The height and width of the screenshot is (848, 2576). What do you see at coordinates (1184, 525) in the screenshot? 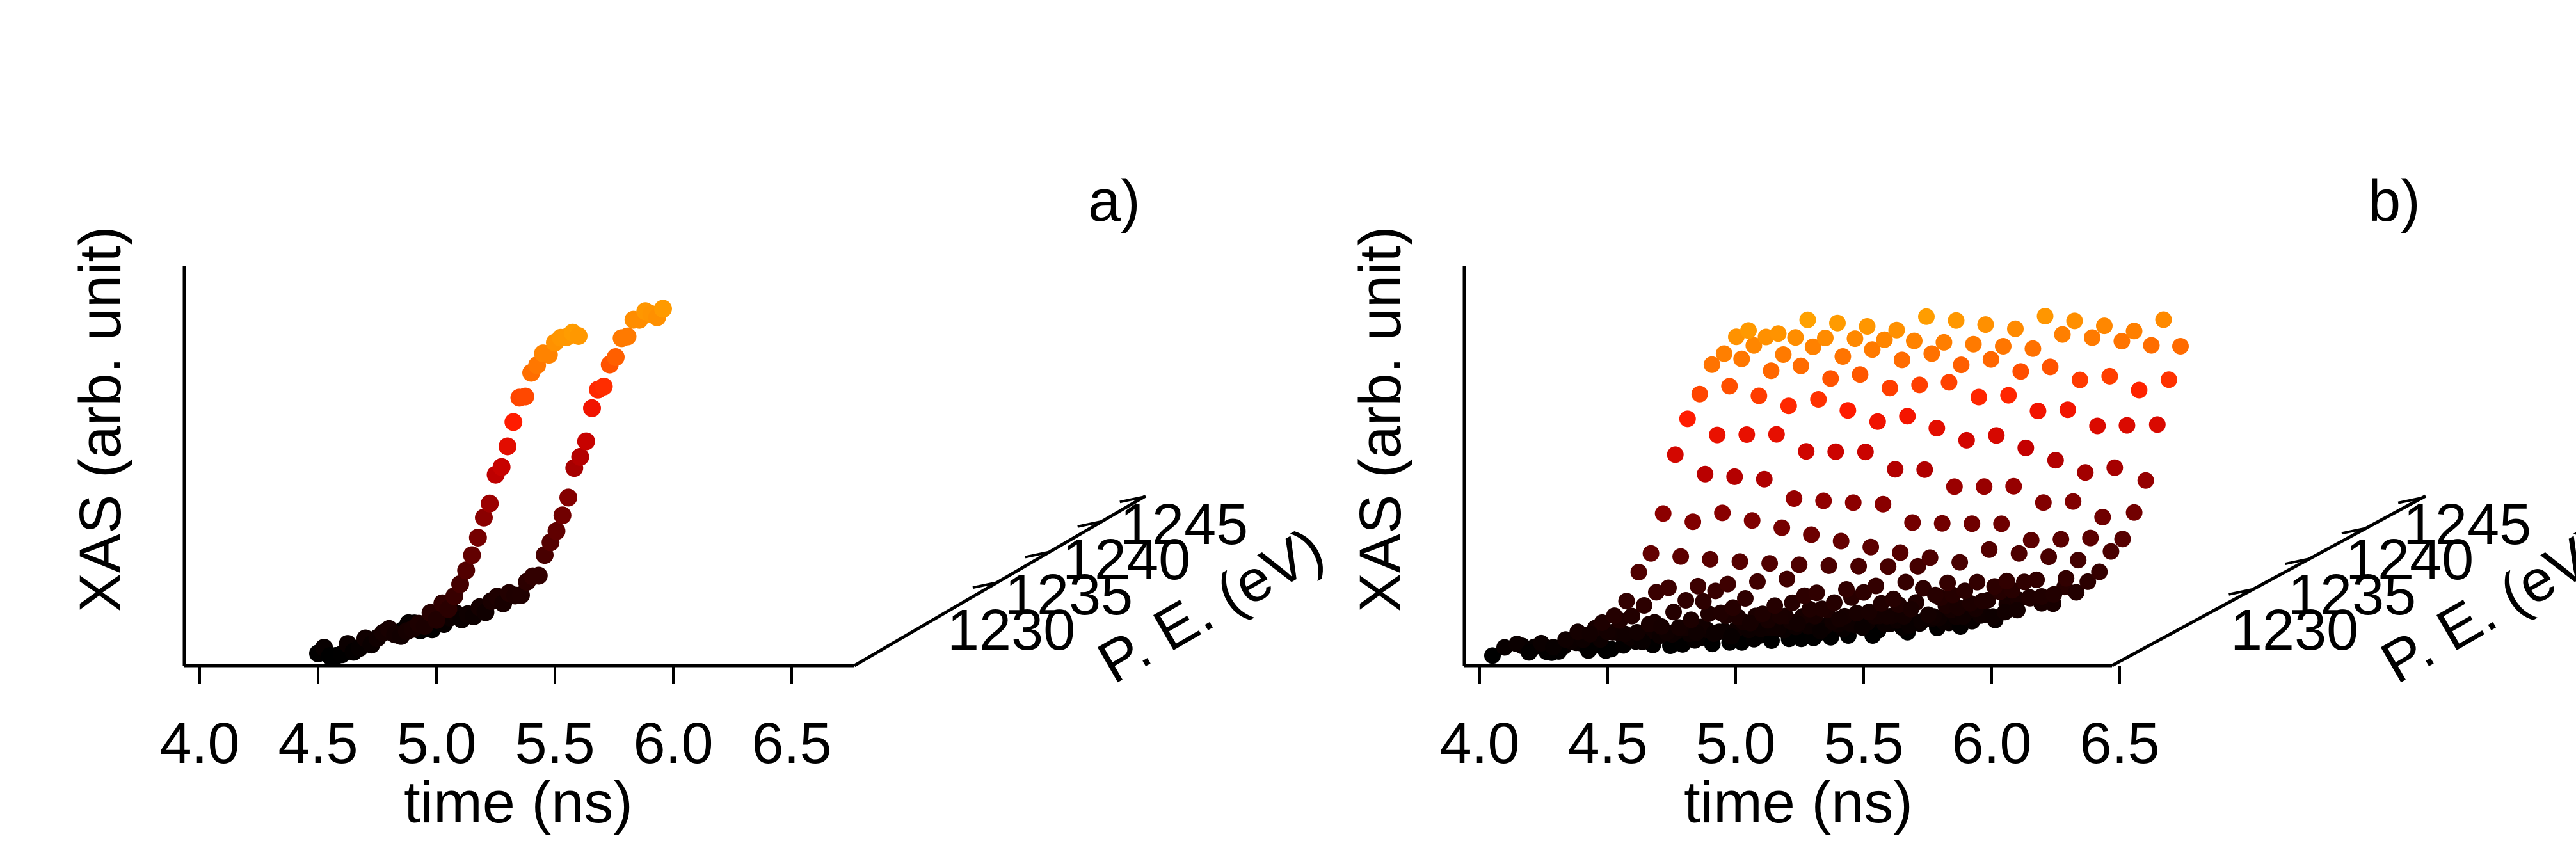
I see `panel-a-z-tick-label: 1245` at bounding box center [1184, 525].